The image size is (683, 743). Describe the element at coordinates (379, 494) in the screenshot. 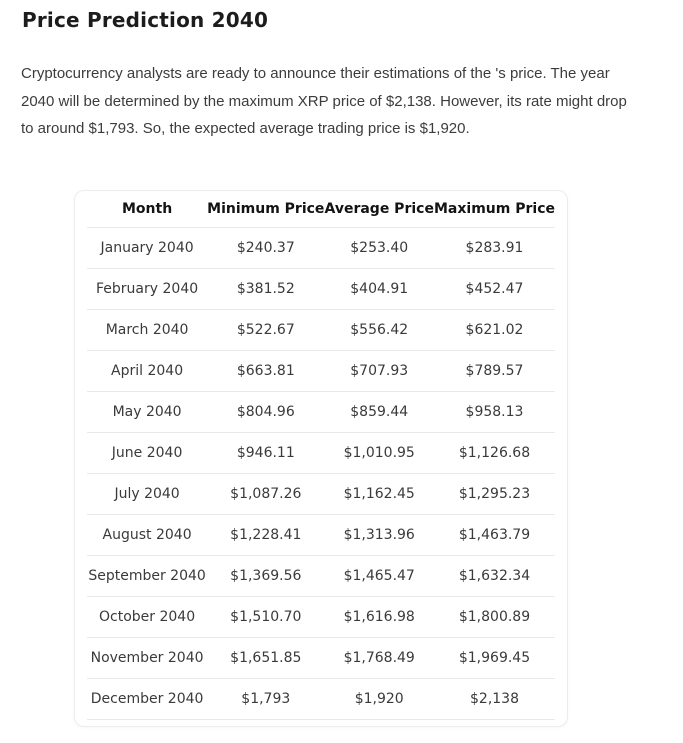

I see `average-price-cell: $1,162.45` at that location.